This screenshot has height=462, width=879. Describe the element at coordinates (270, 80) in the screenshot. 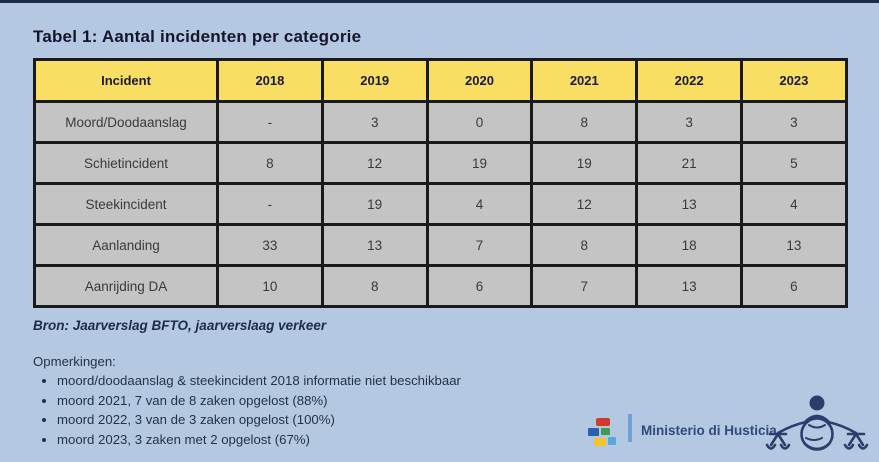

I see `column-header-2018: 2018` at that location.